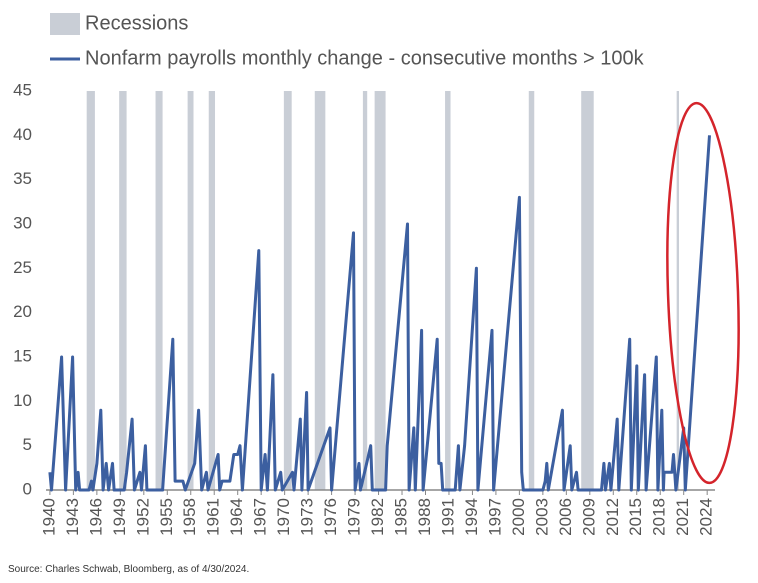  I want to click on y-tick-label: 30, so click(22, 222).